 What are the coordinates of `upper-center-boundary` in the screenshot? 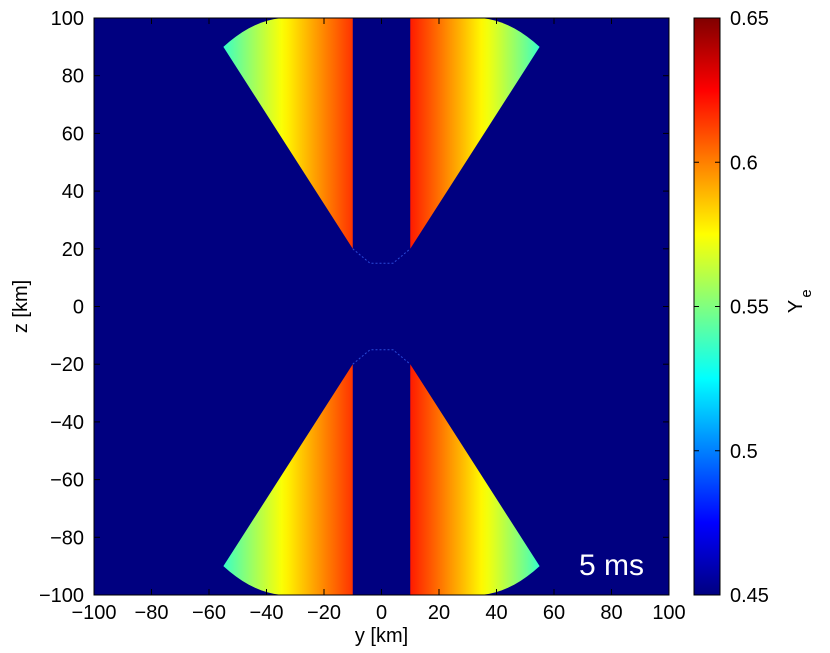 It's located at (381, 256).